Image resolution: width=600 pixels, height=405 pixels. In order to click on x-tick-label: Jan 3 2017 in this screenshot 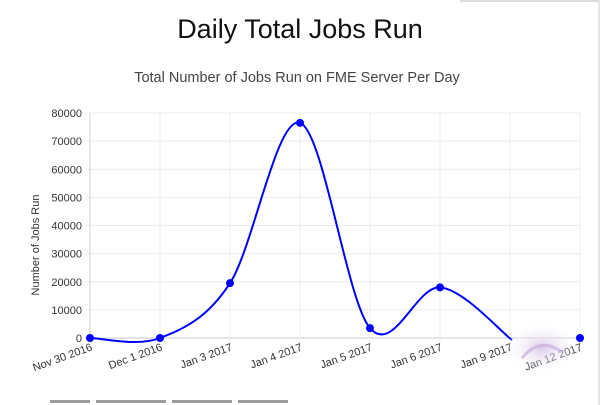, I will do `click(206, 357)`.